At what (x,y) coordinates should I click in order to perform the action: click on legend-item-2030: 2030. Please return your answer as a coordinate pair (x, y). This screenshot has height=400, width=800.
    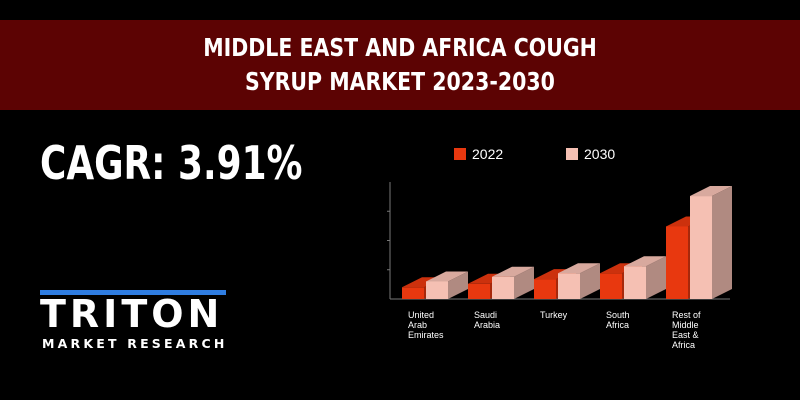
    Looking at the image, I should click on (590, 154).